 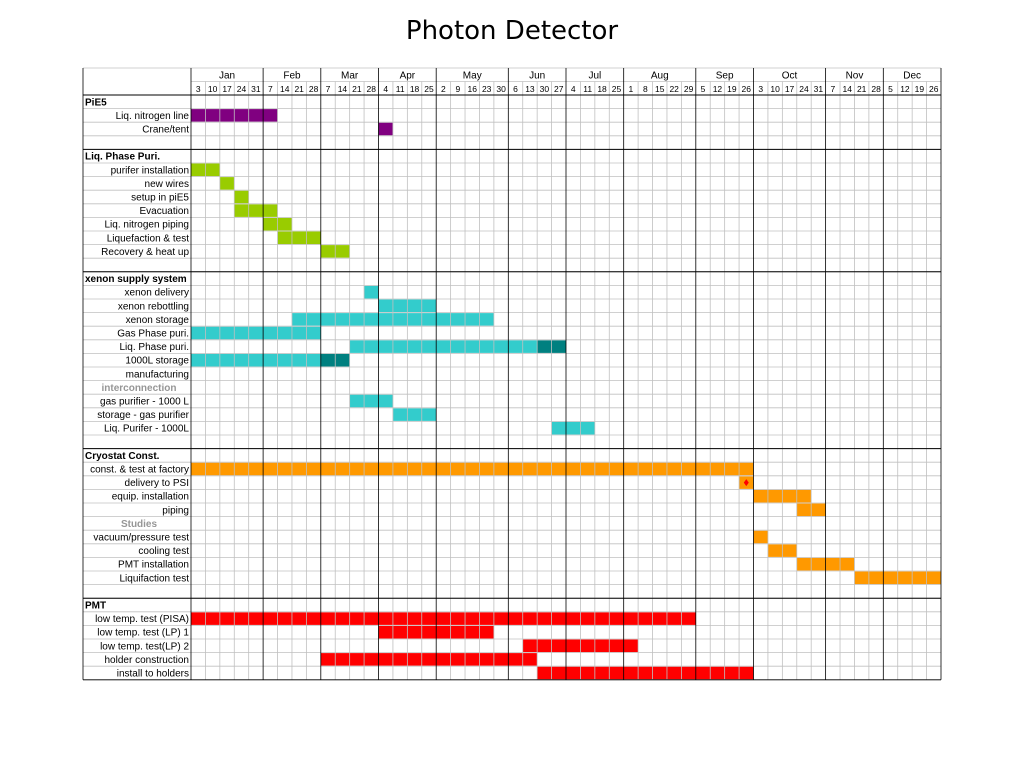 I want to click on task-label: PMT installation, so click(x=153, y=565).